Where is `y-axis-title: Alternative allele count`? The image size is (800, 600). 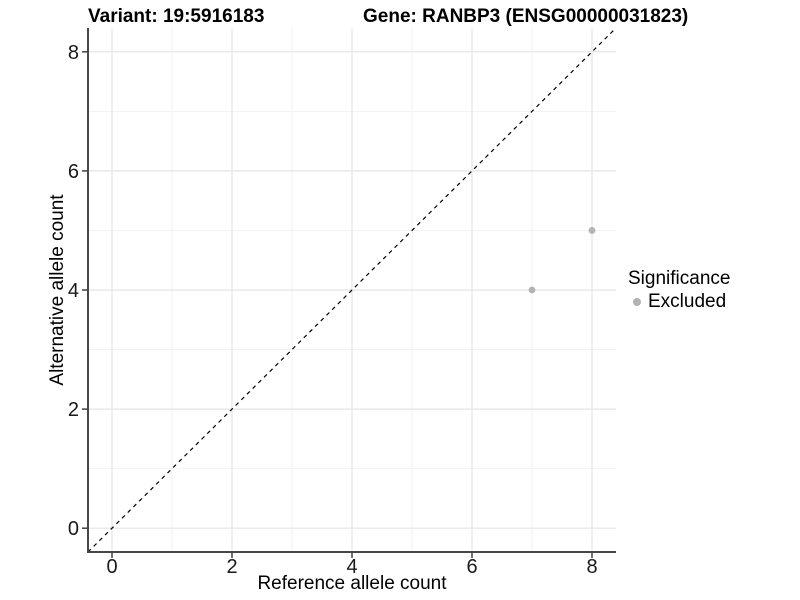
y-axis-title: Alternative allele count is located at coordinates (57, 290).